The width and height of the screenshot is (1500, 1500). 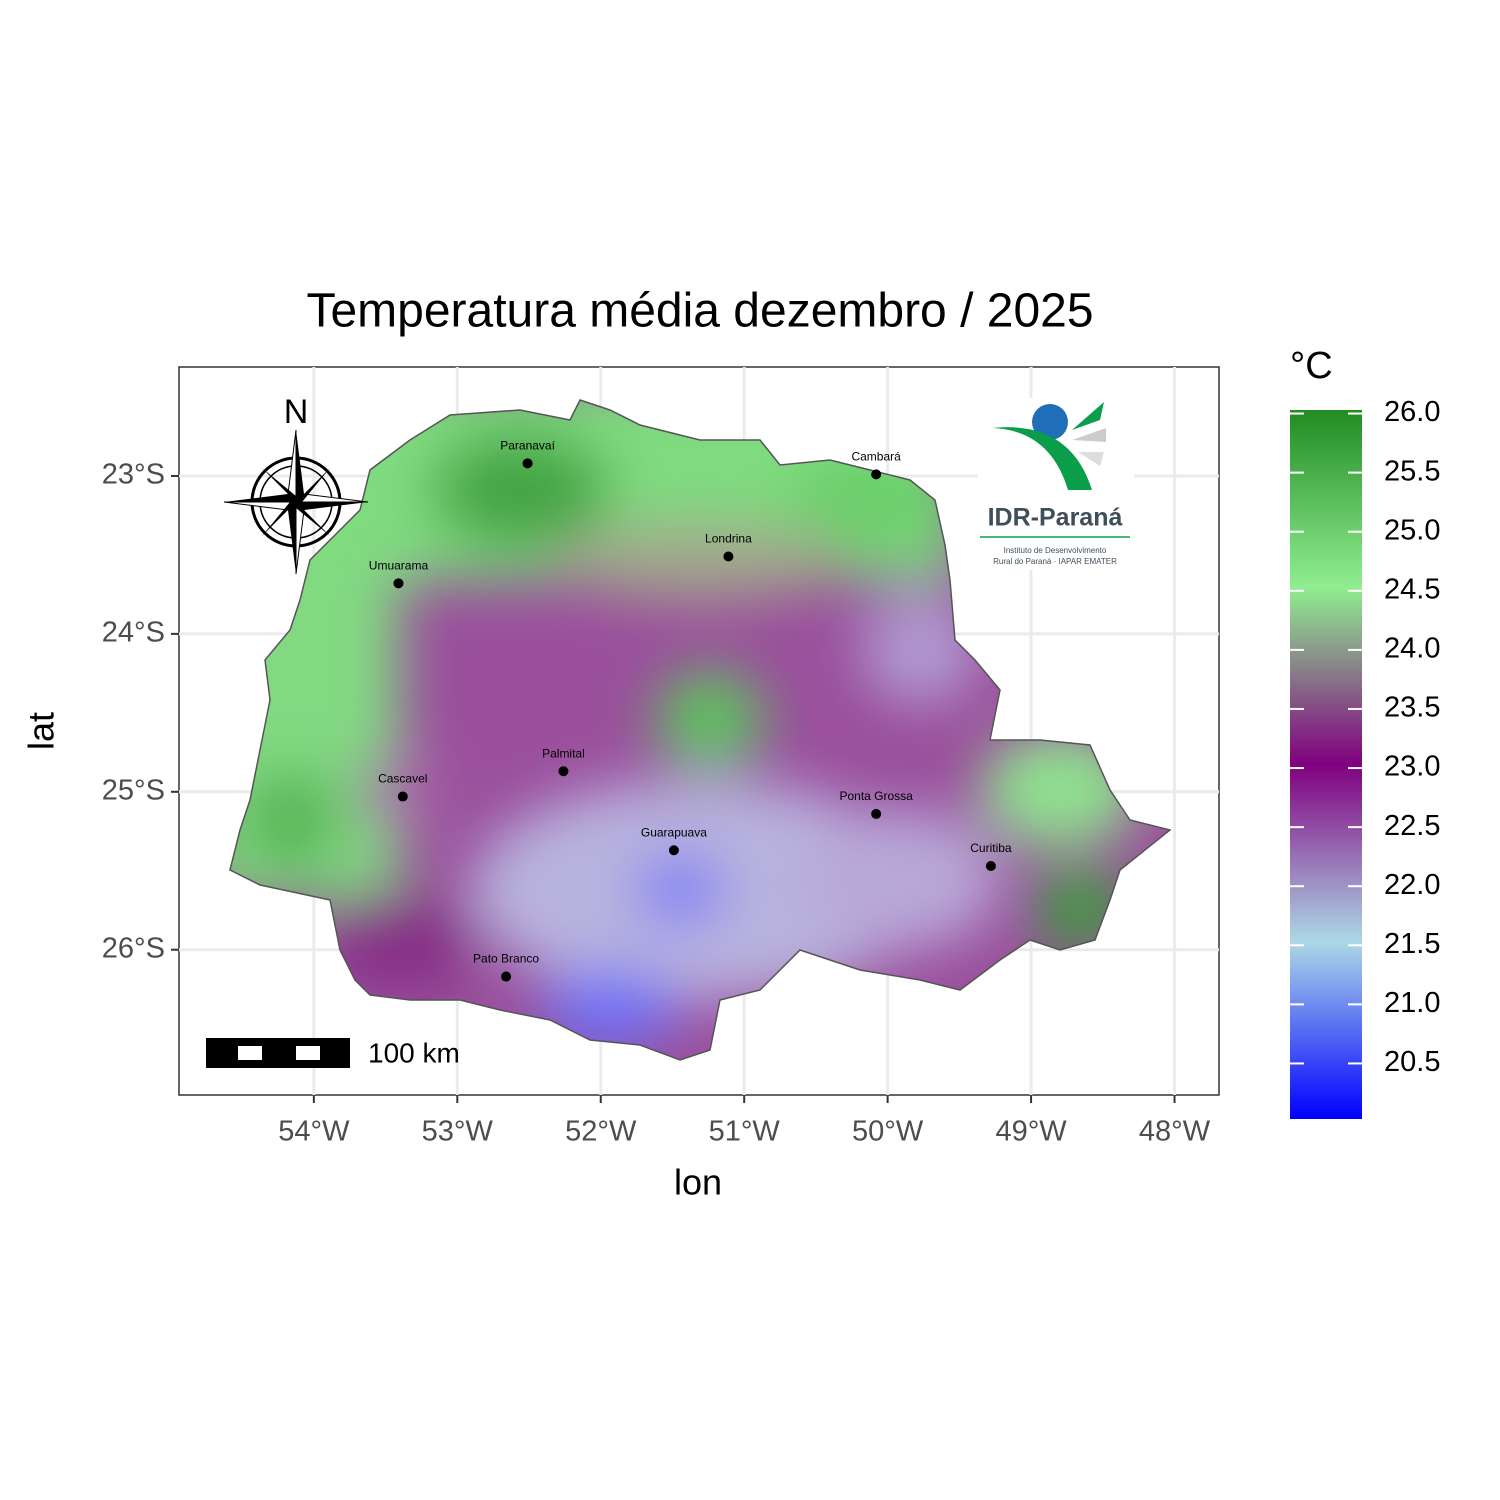 What do you see at coordinates (1412, 885) in the screenshot?
I see `legend-tick-label: 22.0` at bounding box center [1412, 885].